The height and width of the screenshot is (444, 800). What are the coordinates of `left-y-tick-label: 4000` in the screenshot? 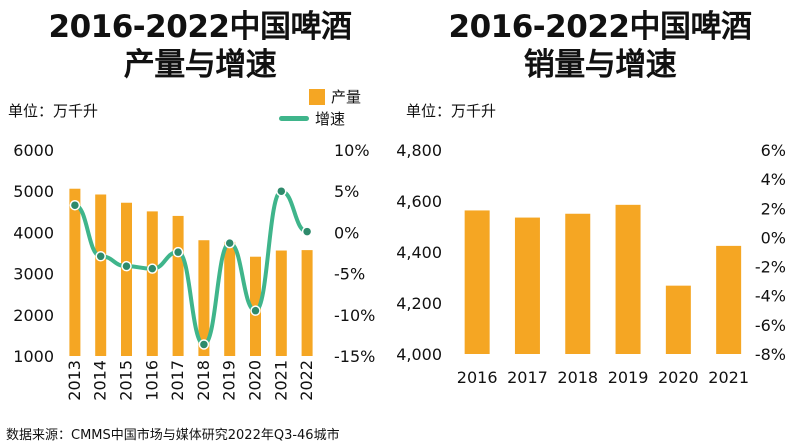 It's located at (33, 232).